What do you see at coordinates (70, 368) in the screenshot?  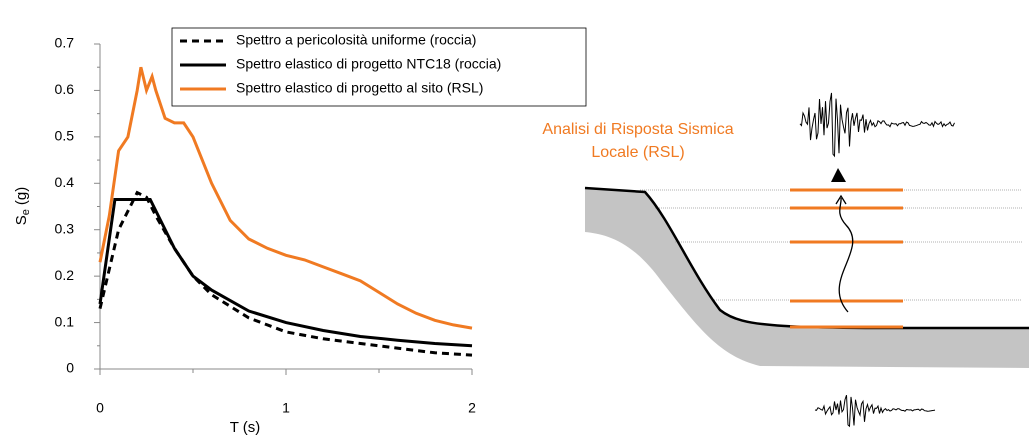 I see `y-tick-label: 0` at bounding box center [70, 368].